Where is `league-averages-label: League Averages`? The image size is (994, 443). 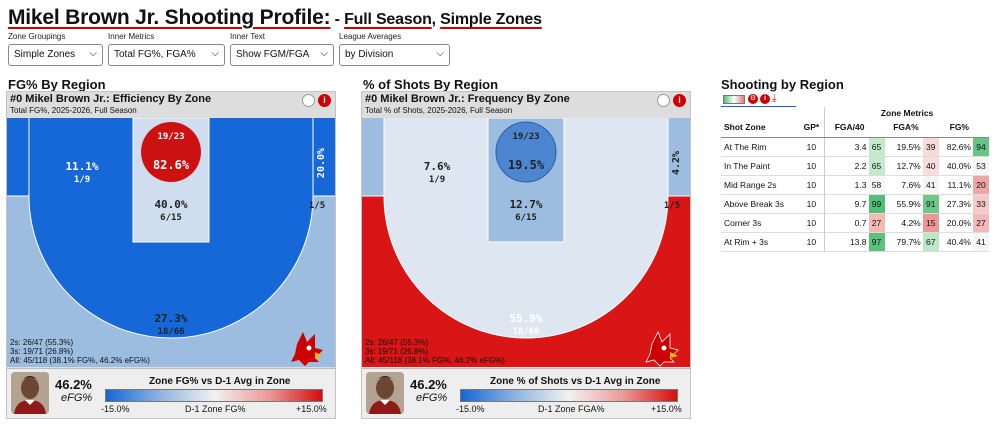
league-averages-label: League Averages is located at coordinates (370, 36).